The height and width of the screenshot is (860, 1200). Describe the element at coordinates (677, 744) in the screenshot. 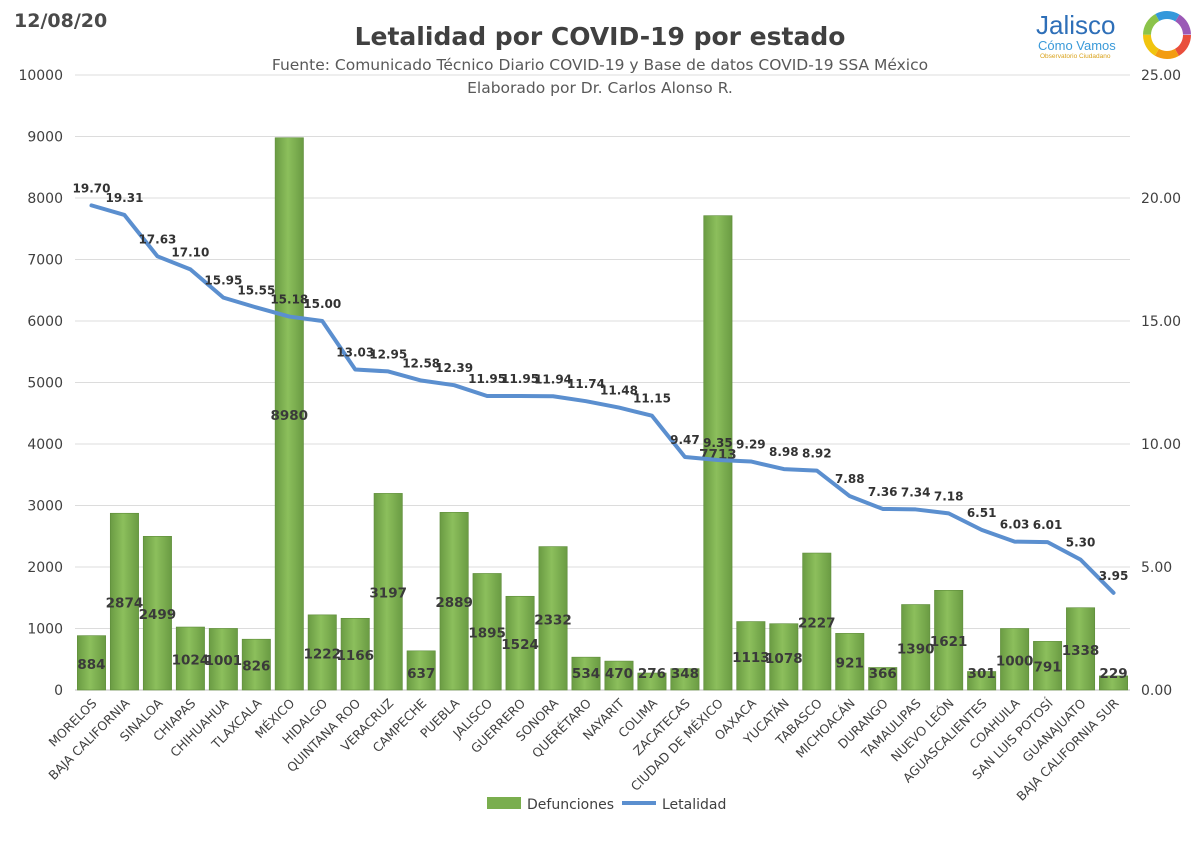

I see `x-category-label: CIUDAD DE MÉXICO` at that location.